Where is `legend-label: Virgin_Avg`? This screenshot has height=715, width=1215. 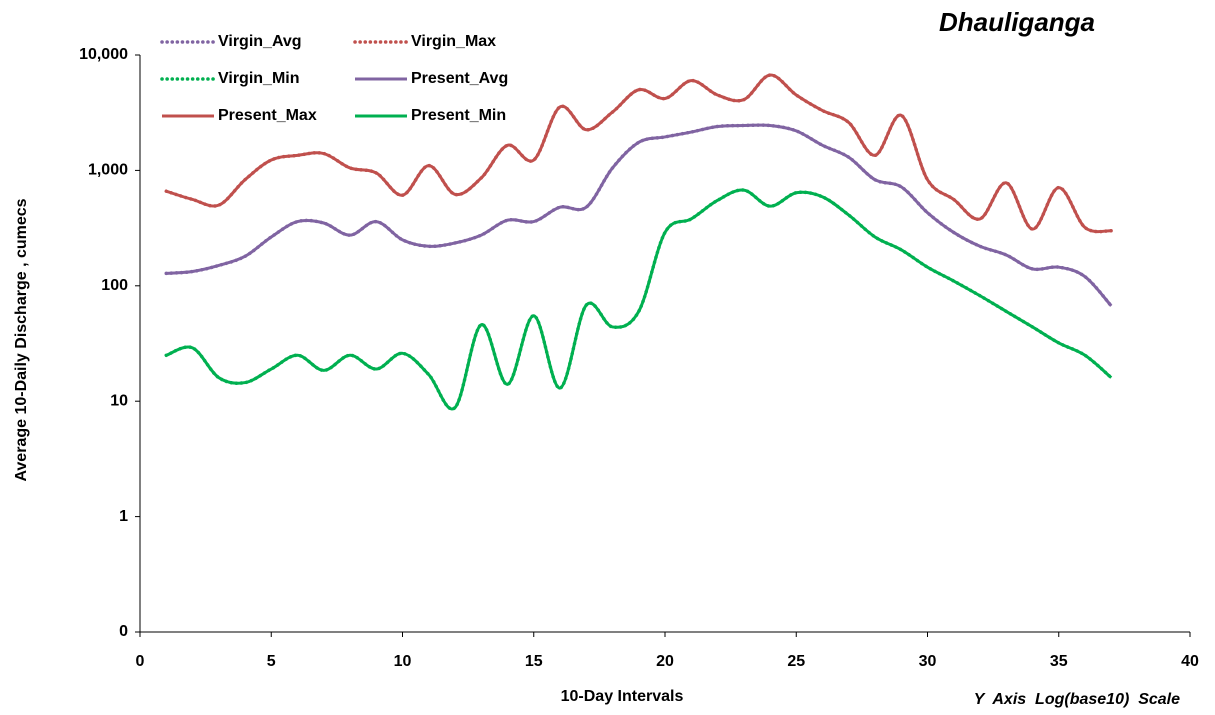
legend-label: Virgin_Avg is located at coordinates (260, 41).